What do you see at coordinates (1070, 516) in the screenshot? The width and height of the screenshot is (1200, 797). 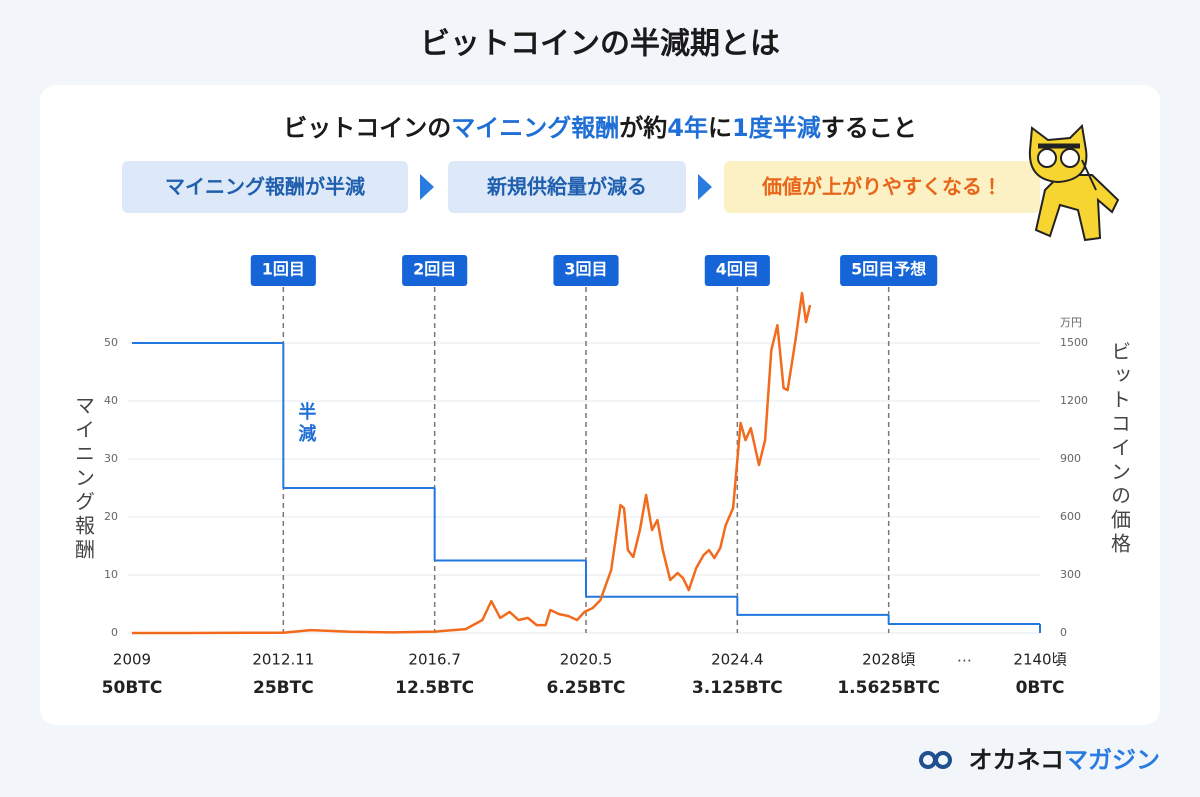 I see `y2-tick-label: 600` at bounding box center [1070, 516].